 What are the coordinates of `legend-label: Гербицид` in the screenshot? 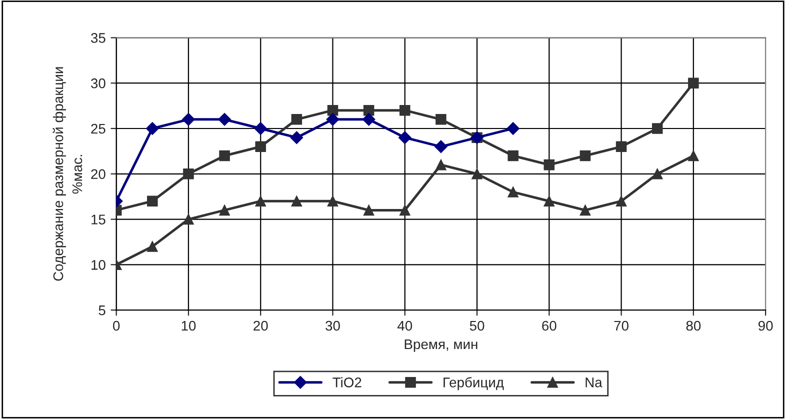 It's located at (474, 383).